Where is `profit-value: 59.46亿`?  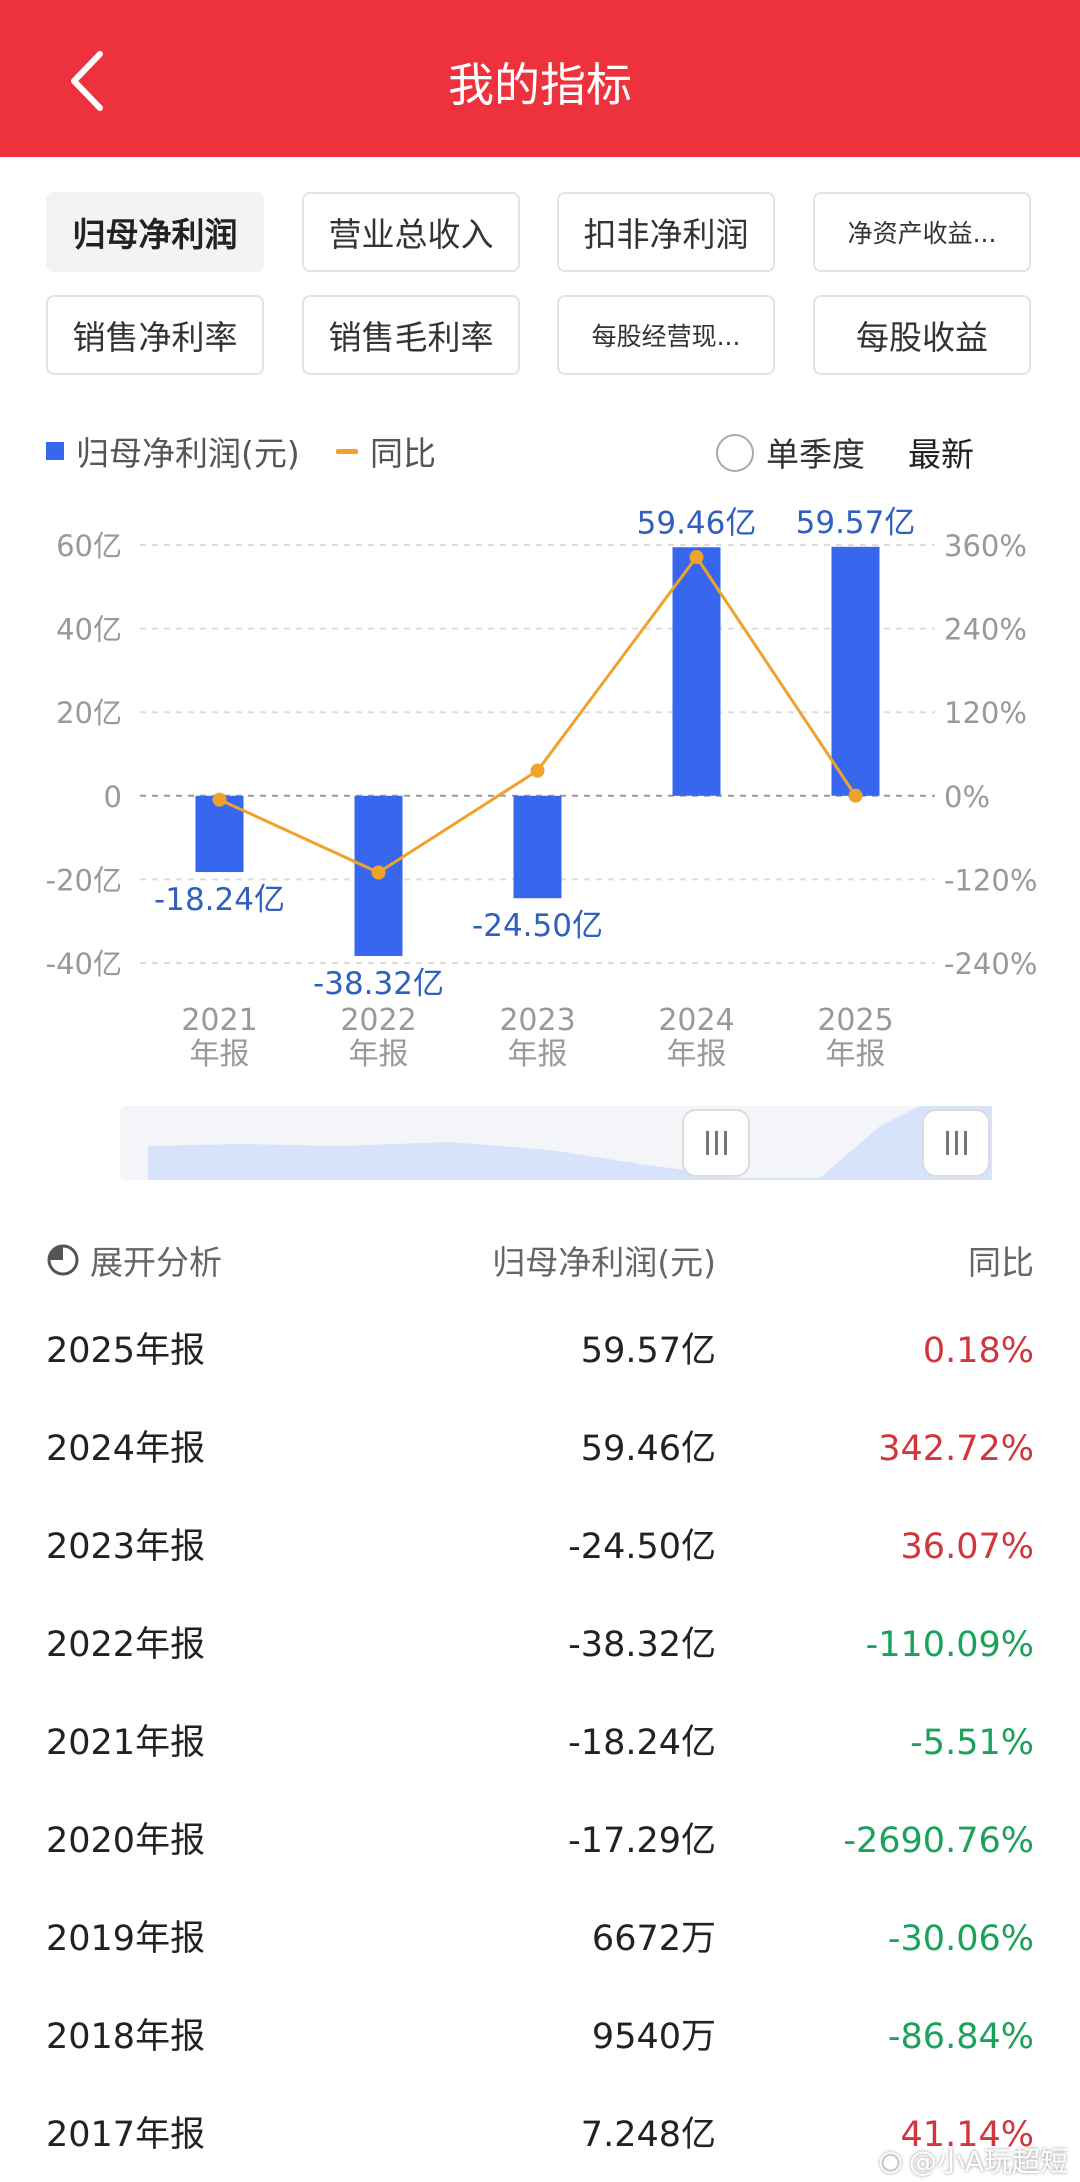 profit-value: 59.46亿 is located at coordinates (648, 1449).